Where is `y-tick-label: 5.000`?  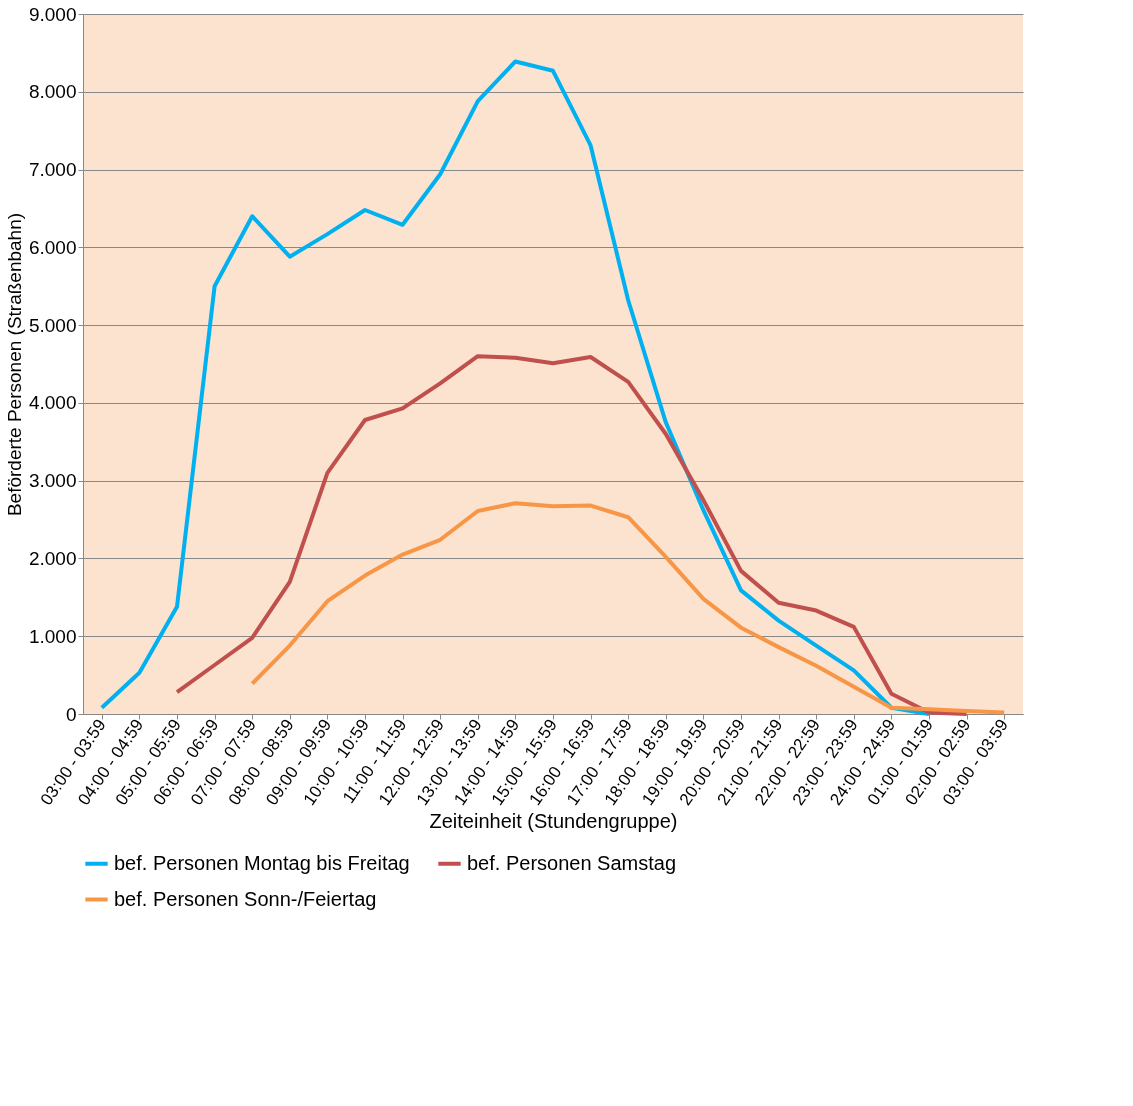
y-tick-label: 5.000 is located at coordinates (52, 325).